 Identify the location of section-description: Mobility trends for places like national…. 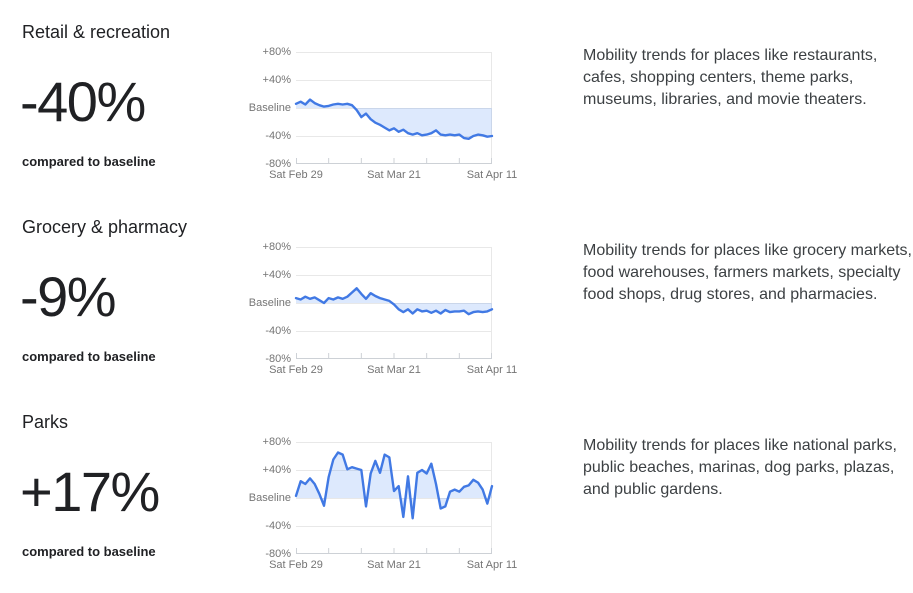
(740, 467).